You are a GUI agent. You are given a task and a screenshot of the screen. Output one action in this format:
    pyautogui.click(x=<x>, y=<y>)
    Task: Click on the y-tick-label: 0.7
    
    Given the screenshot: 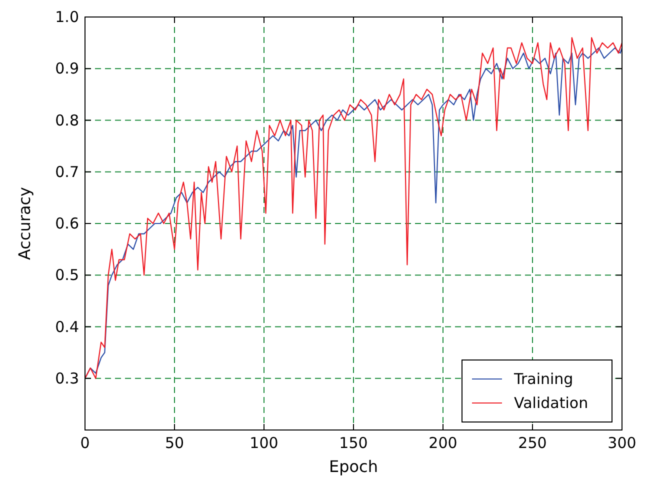 What is the action you would take?
    pyautogui.click(x=67, y=171)
    